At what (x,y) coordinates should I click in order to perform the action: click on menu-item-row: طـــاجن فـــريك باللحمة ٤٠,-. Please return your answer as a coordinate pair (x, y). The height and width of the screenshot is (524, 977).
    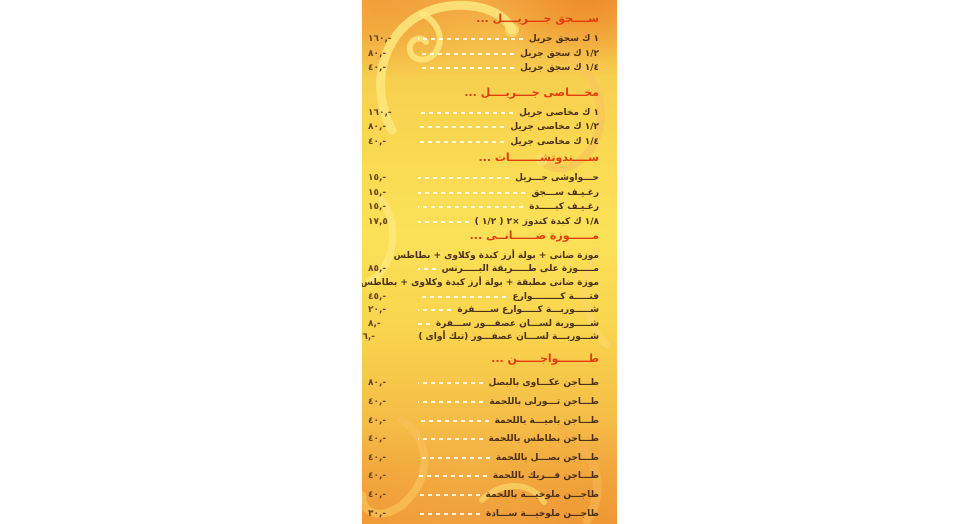
    Looking at the image, I should click on (483, 476).